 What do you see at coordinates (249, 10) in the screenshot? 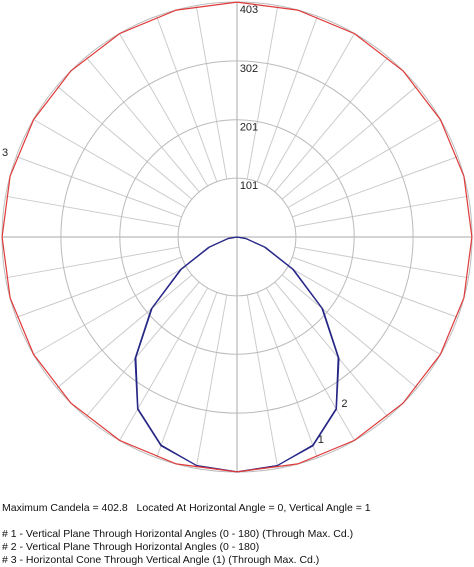
I see `r-tick-label: 403` at bounding box center [249, 10].